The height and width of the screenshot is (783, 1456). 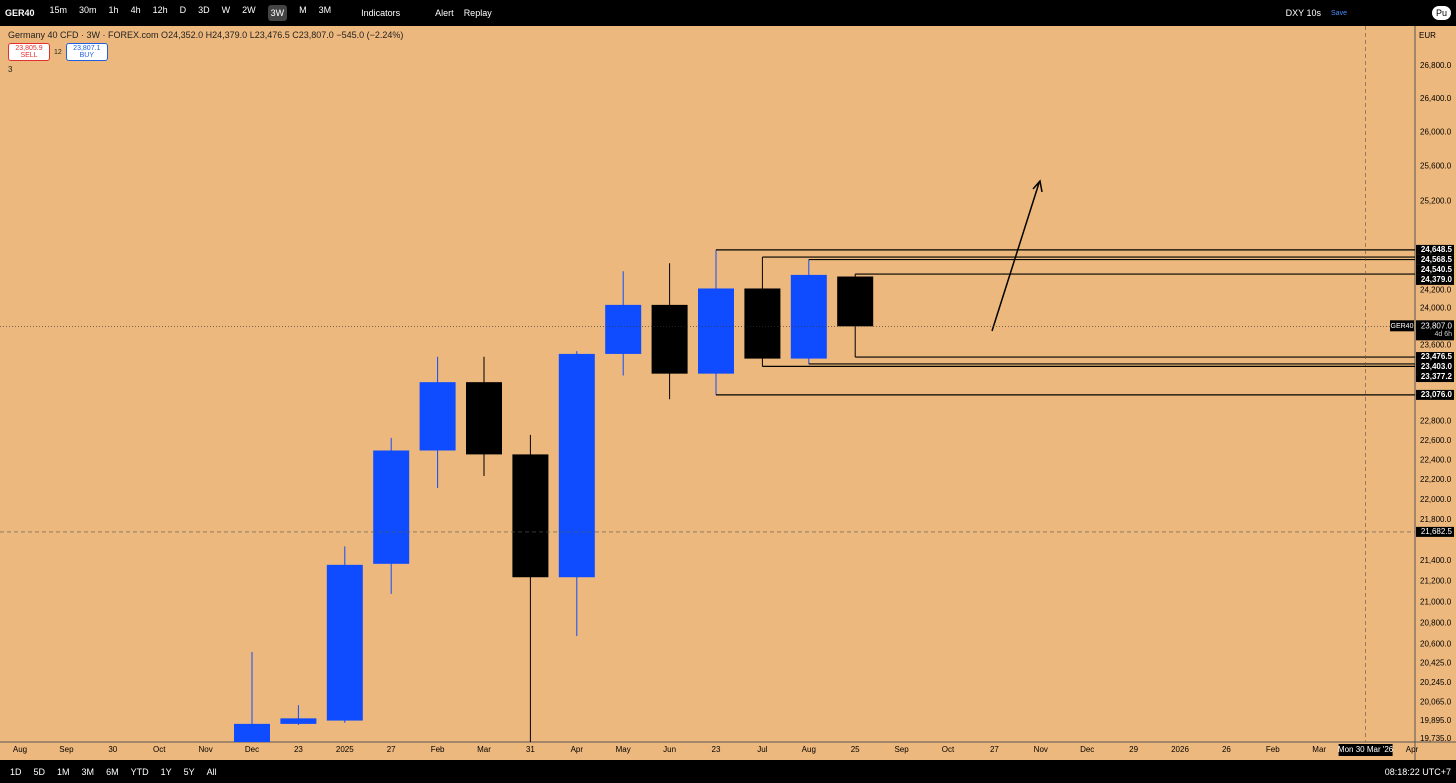 I want to click on range-button: 5Y, so click(x=189, y=771).